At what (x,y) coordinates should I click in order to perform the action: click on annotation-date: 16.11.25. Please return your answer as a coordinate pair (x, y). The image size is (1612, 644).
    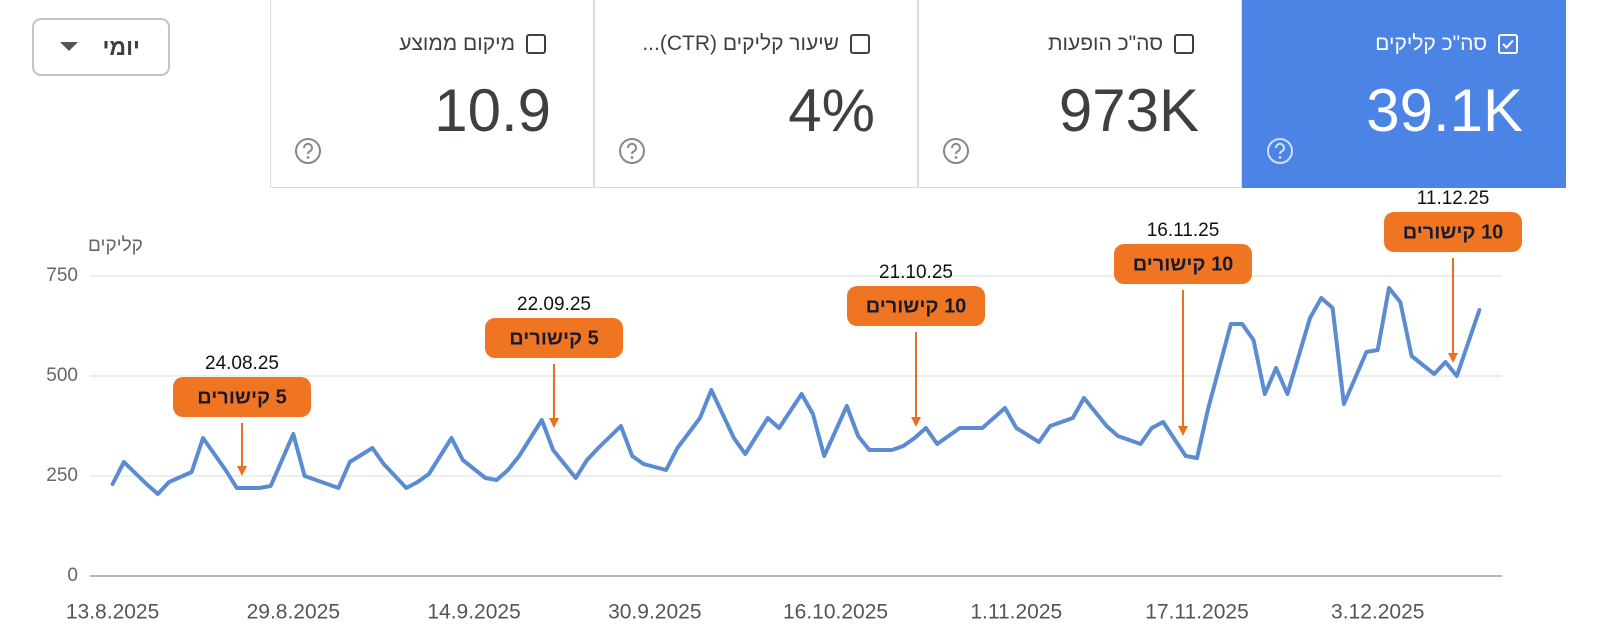
    Looking at the image, I should click on (1183, 230).